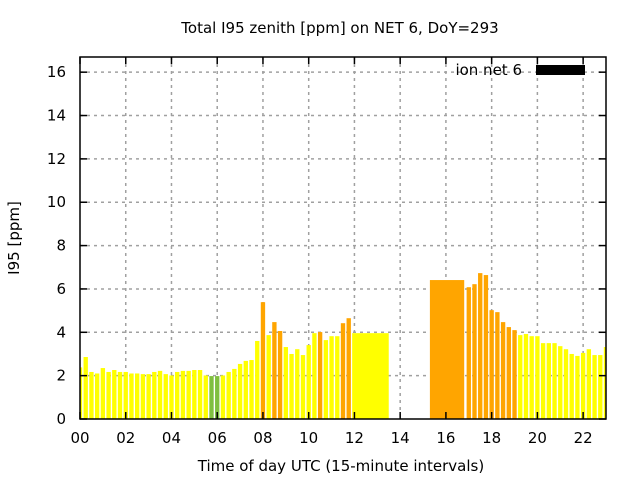 This screenshot has height=484, width=640. Describe the element at coordinates (125, 438) in the screenshot. I see `x-tick-label: 02` at that location.